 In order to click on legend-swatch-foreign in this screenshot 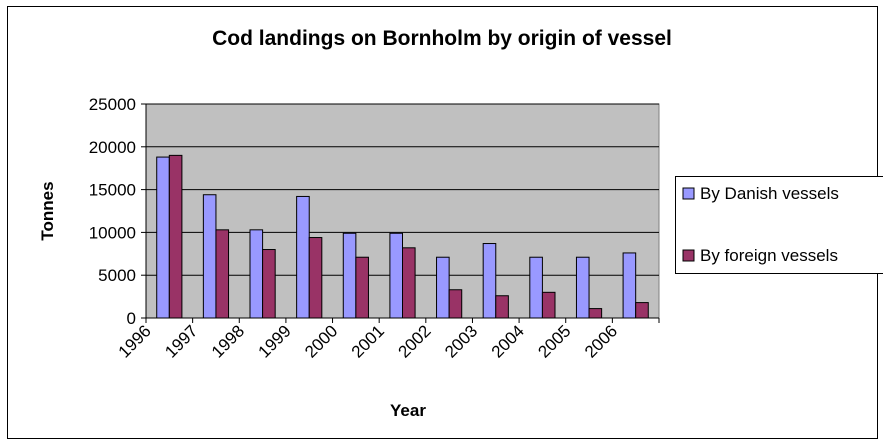, I will do `click(688, 255)`.